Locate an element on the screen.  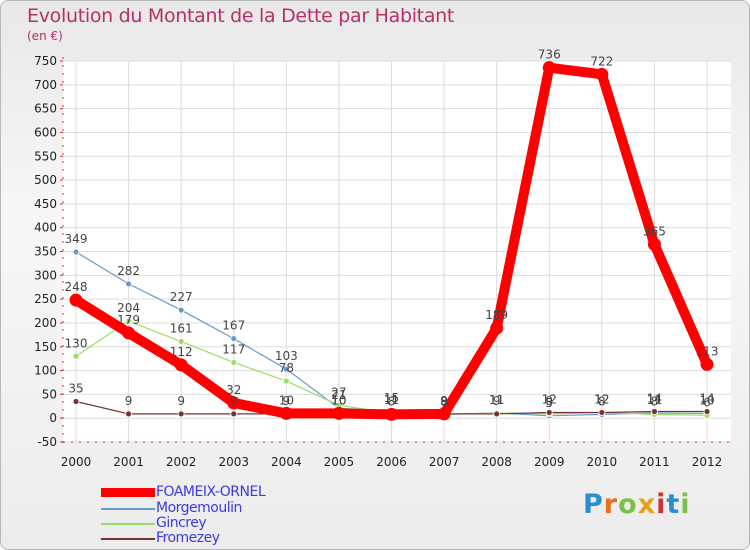
data-label: 365 is located at coordinates (654, 231).